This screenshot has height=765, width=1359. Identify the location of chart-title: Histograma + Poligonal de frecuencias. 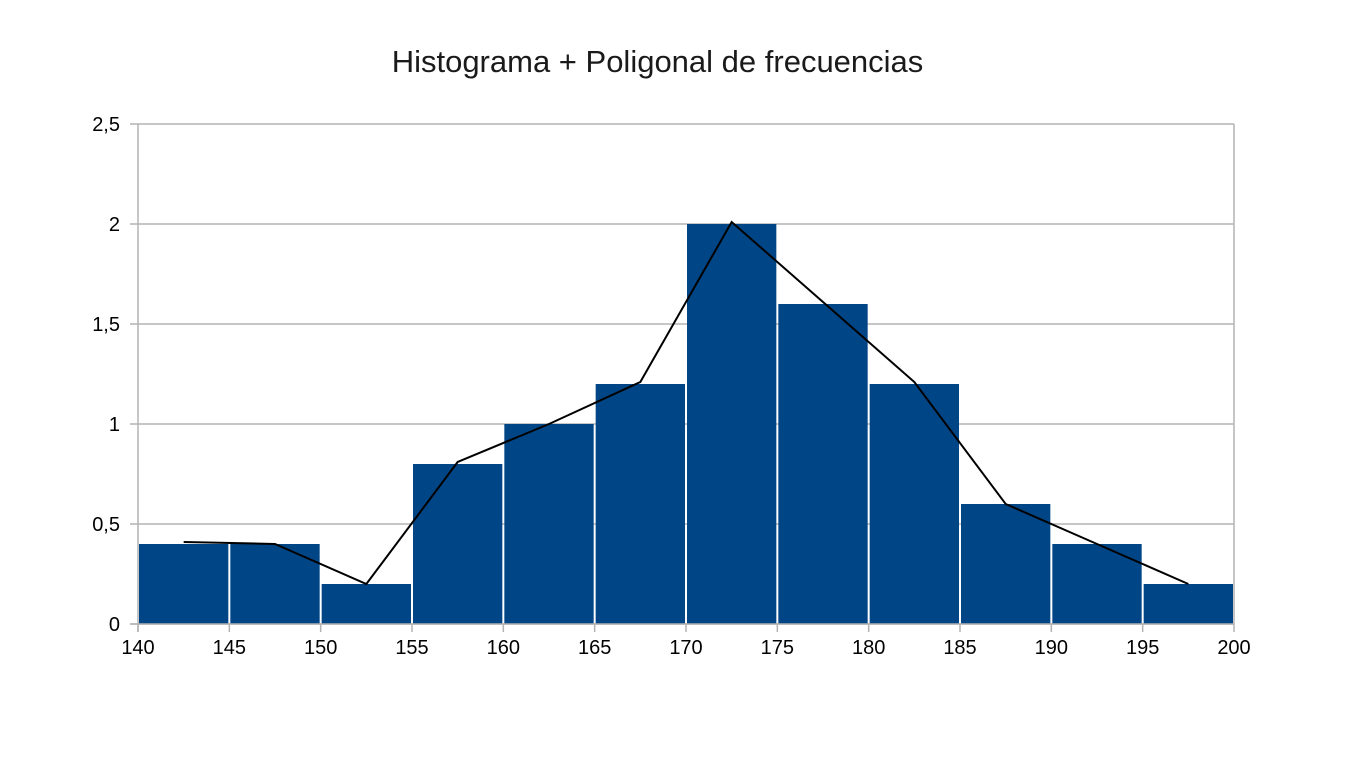
(657, 61).